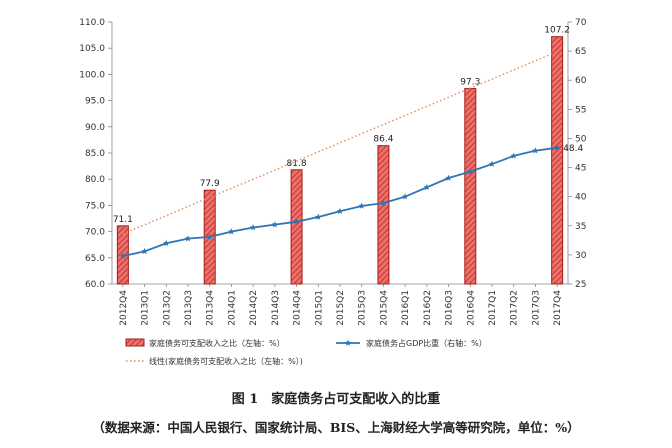 This screenshot has height=448, width=672. What do you see at coordinates (211, 308) in the screenshot?
I see `x-axis-tick-label: 2013Q4` at bounding box center [211, 308].